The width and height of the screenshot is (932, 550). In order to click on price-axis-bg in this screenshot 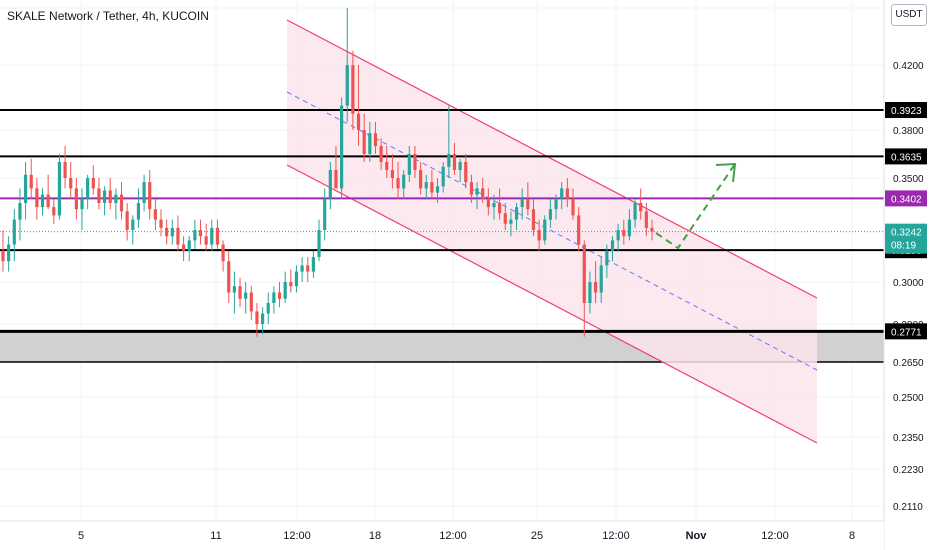, I will do `click(908, 275)`.